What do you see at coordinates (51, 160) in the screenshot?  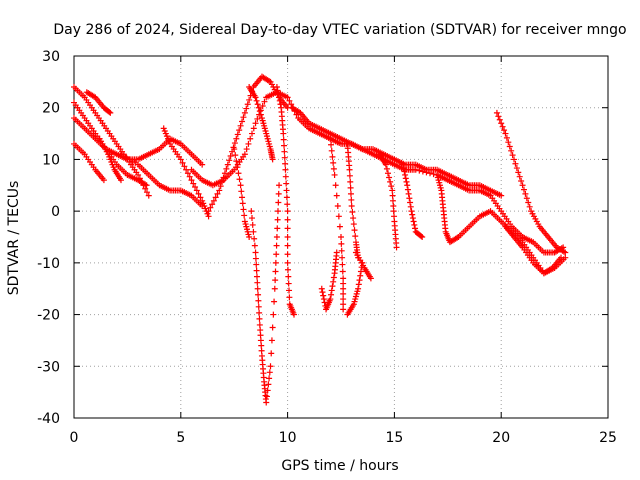 I see `y-tick-label: 10` at bounding box center [51, 160].